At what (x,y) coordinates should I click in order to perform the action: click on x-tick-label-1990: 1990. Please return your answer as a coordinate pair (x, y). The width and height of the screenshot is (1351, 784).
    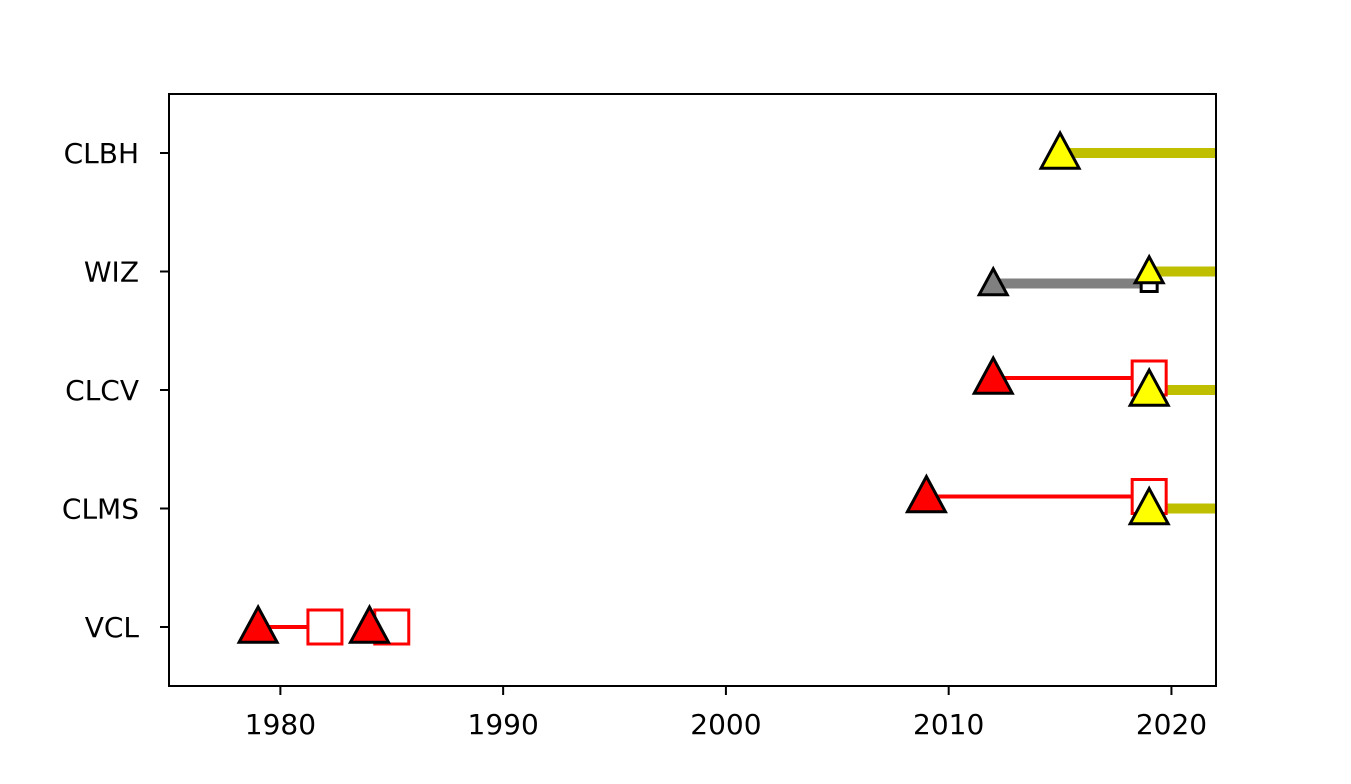
    Looking at the image, I should click on (503, 724).